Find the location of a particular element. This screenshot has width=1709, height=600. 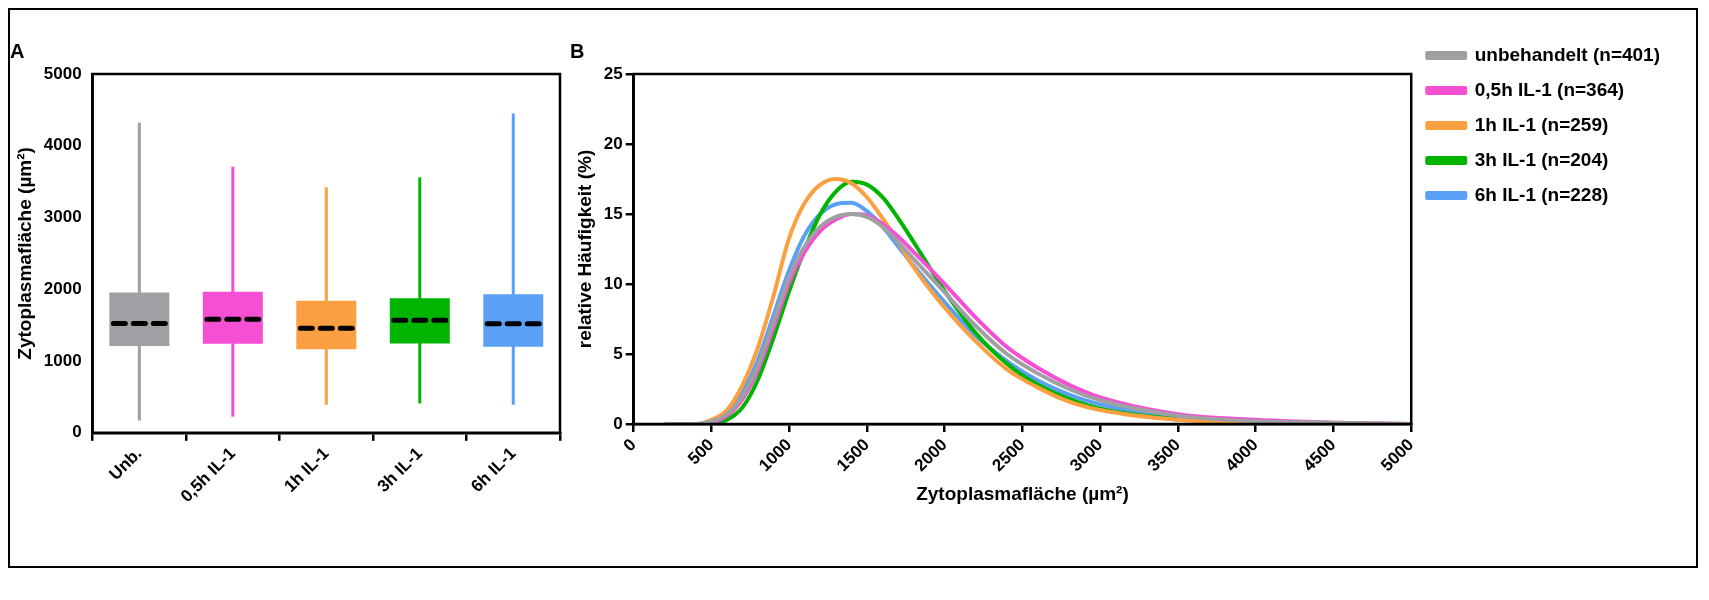

y-tick-label: 0 is located at coordinates (618, 423).